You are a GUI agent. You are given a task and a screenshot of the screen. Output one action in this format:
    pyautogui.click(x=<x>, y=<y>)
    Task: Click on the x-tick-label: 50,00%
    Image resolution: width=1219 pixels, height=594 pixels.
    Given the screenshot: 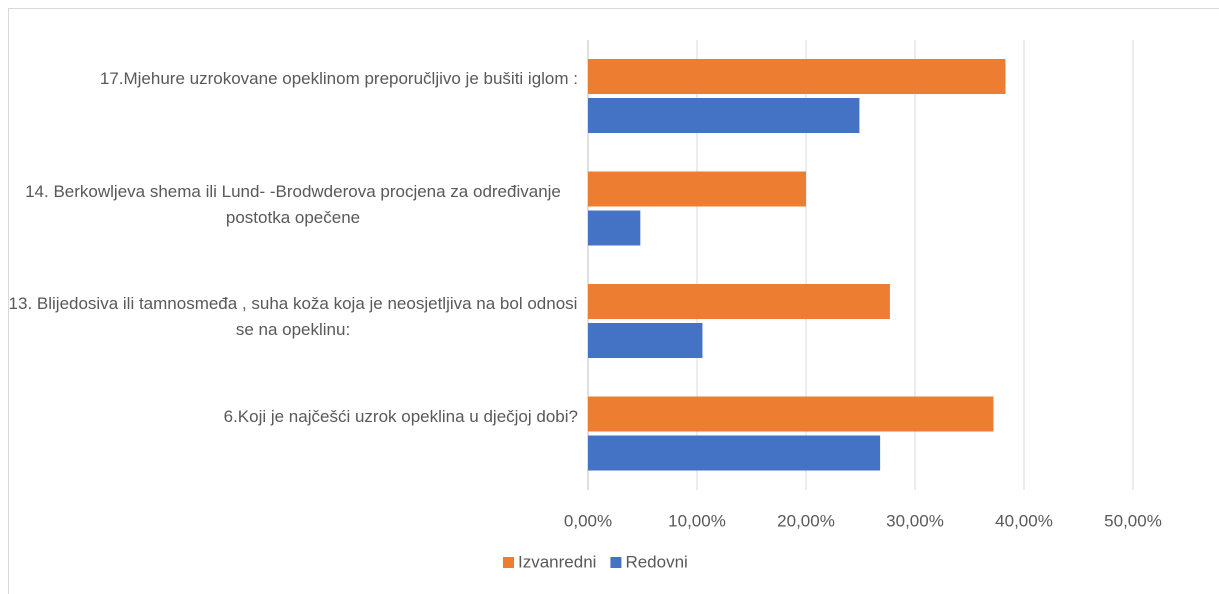 What is the action you would take?
    pyautogui.click(x=1133, y=520)
    